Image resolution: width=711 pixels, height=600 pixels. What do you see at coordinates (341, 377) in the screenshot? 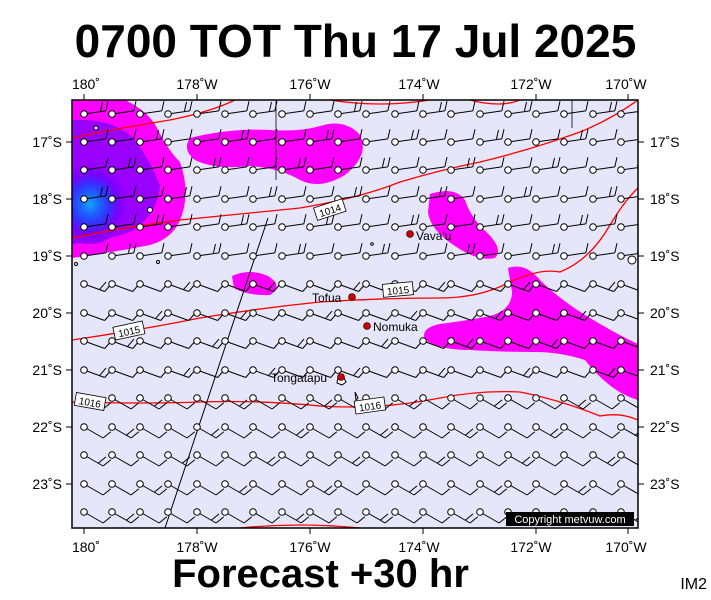
I see `place-dot-tongatapu` at bounding box center [341, 377].